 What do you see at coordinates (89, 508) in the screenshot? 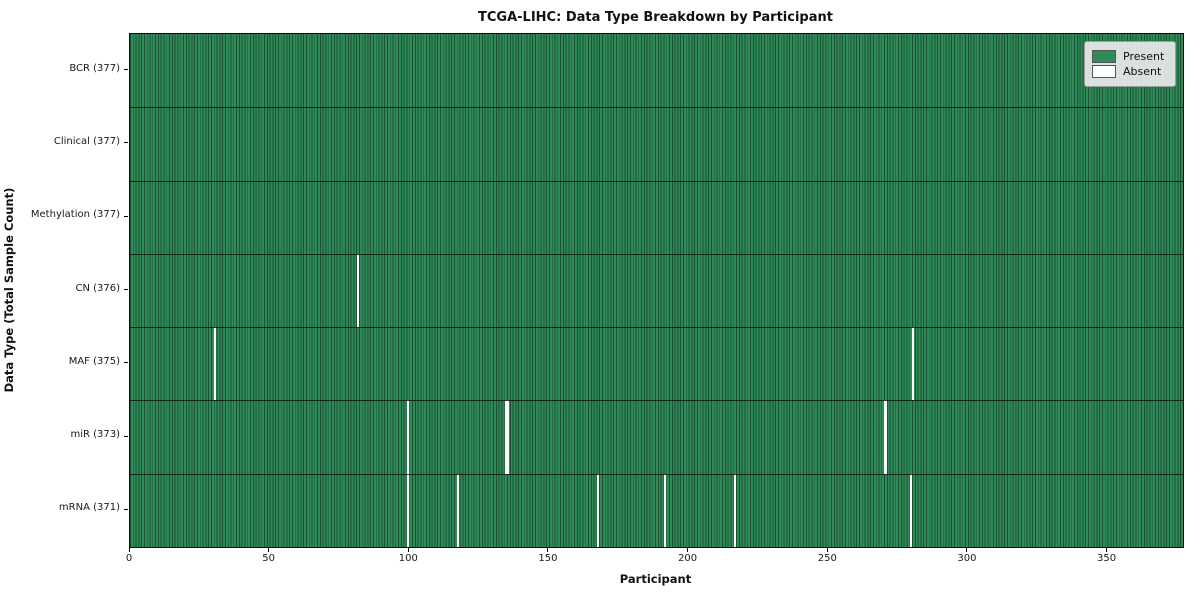
I see `y-tick-label-mRNA: mRNA (371)` at bounding box center [89, 508].